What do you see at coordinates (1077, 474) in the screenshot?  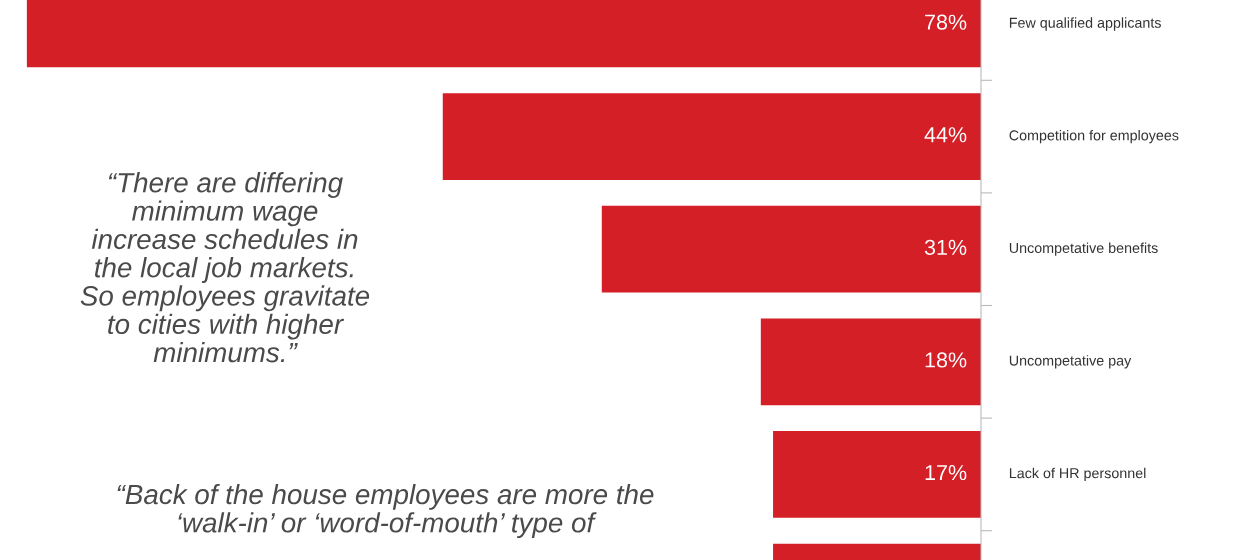 I see `y-tick-label: Lack of HR personnel` at bounding box center [1077, 474].